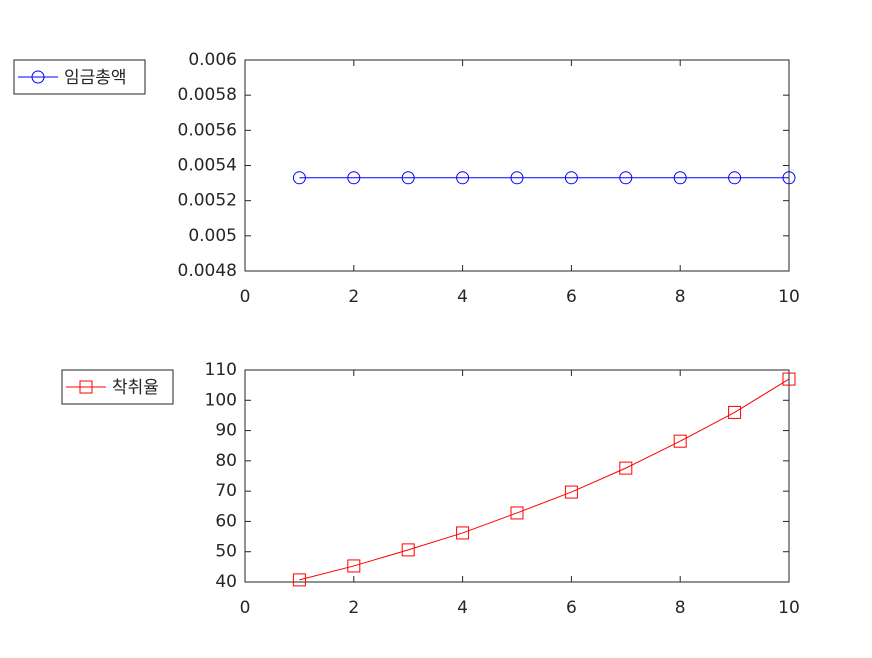 This screenshot has height=658, width=872. What do you see at coordinates (226, 491) in the screenshot?
I see `y-tick-label: 70` at bounding box center [226, 491].